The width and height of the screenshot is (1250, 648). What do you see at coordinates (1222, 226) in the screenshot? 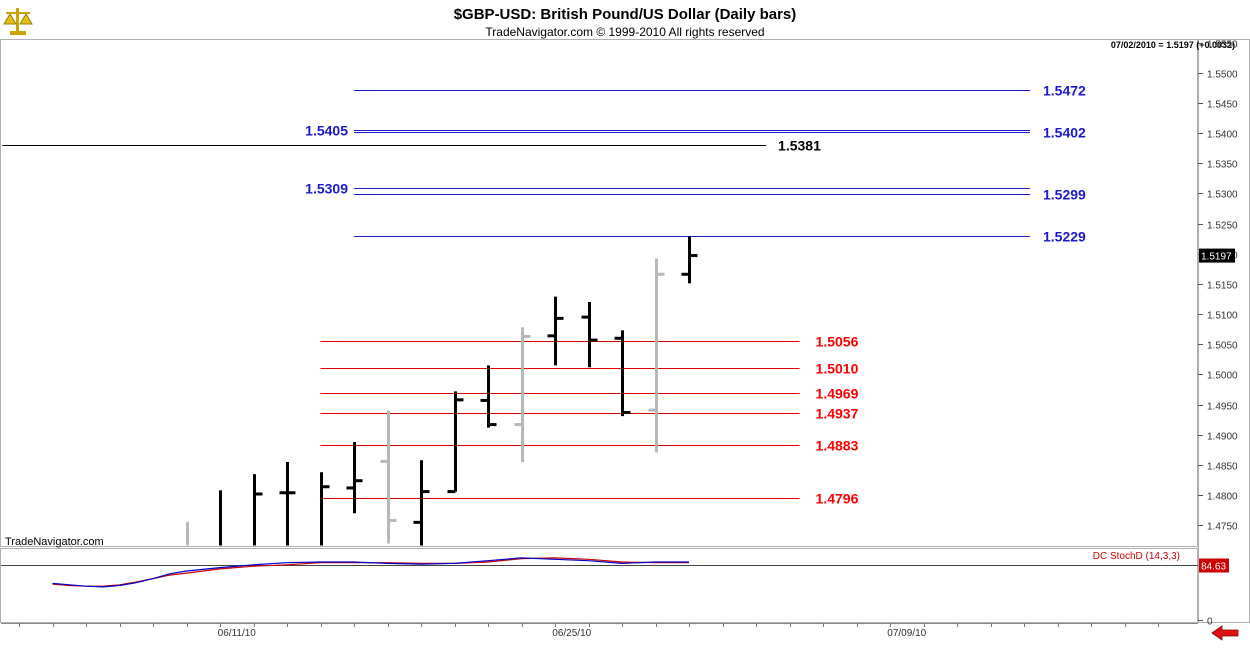
I see `y-tick-label: 1.5250` at bounding box center [1222, 226].